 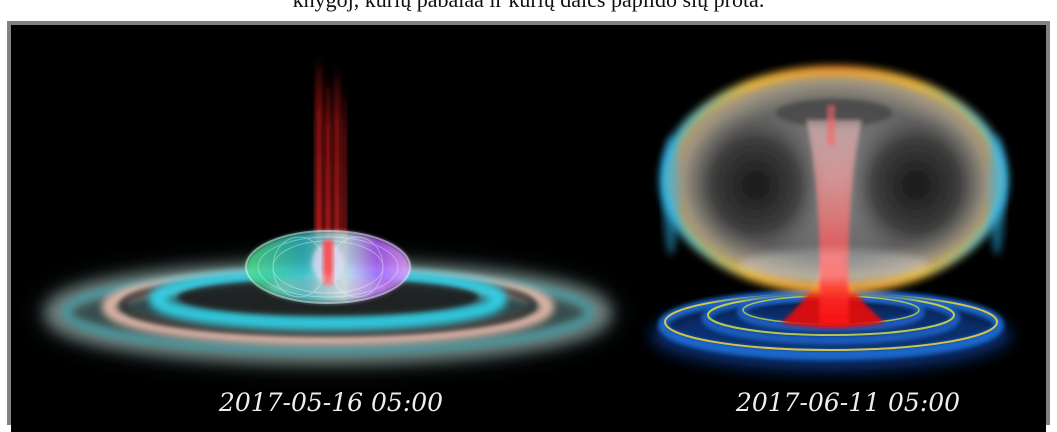 What do you see at coordinates (848, 402) in the screenshot?
I see `right-timestamp: 2017-06-11 05:00` at bounding box center [848, 402].